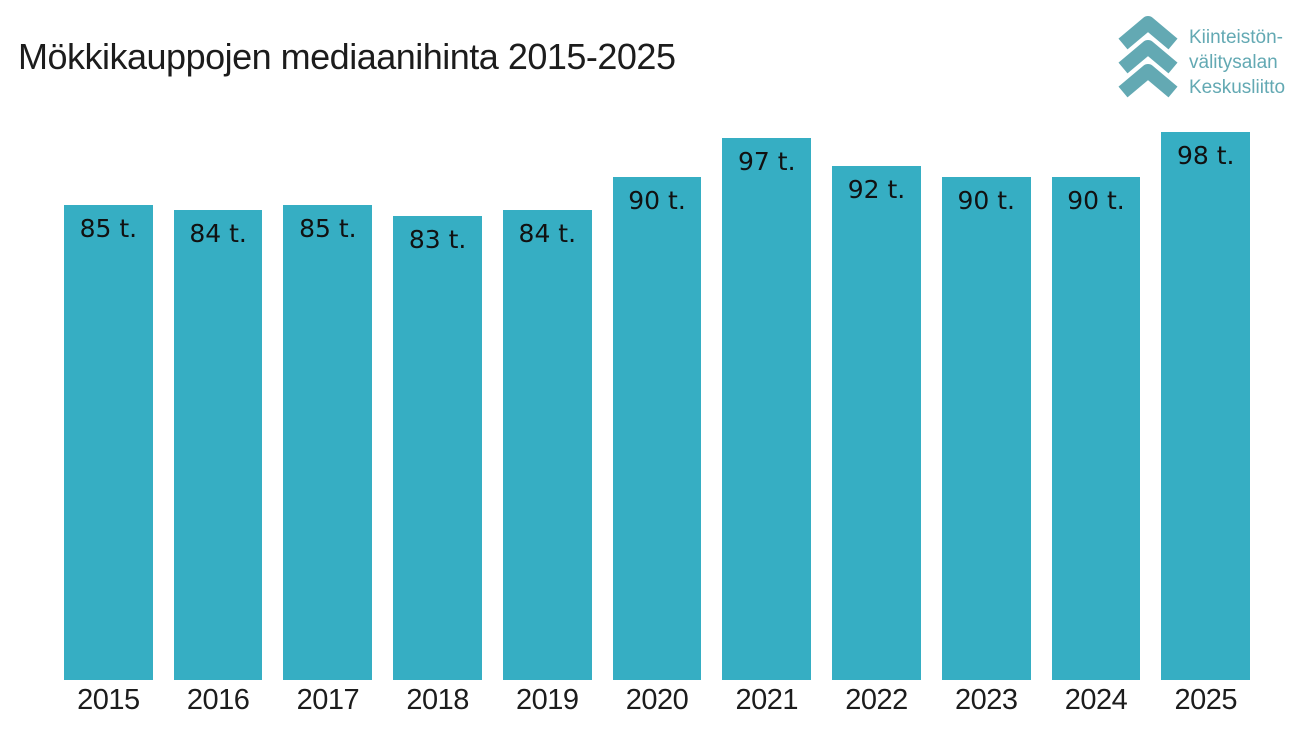 The width and height of the screenshot is (1309, 747). I want to click on logo-text-line: Kiinteistön-, so click(1236, 37).